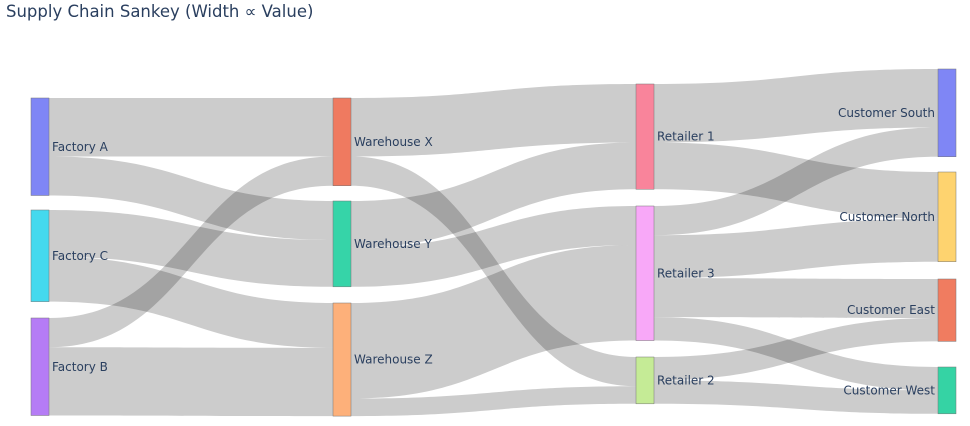 This screenshot has width=970, height=426. Describe the element at coordinates (493, 120) in the screenshot. I see `link-wx-r1` at that location.